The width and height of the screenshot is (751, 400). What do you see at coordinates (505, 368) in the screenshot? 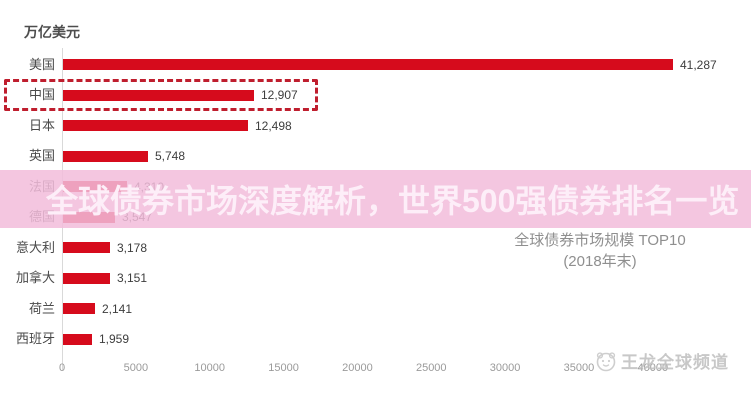
I see `x-tick-label: 30000` at bounding box center [505, 368].